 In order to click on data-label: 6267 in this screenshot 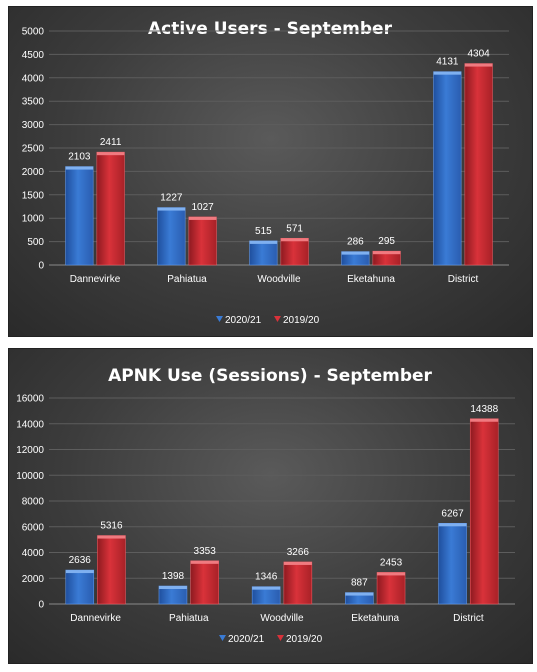, I will do `click(452, 513)`.